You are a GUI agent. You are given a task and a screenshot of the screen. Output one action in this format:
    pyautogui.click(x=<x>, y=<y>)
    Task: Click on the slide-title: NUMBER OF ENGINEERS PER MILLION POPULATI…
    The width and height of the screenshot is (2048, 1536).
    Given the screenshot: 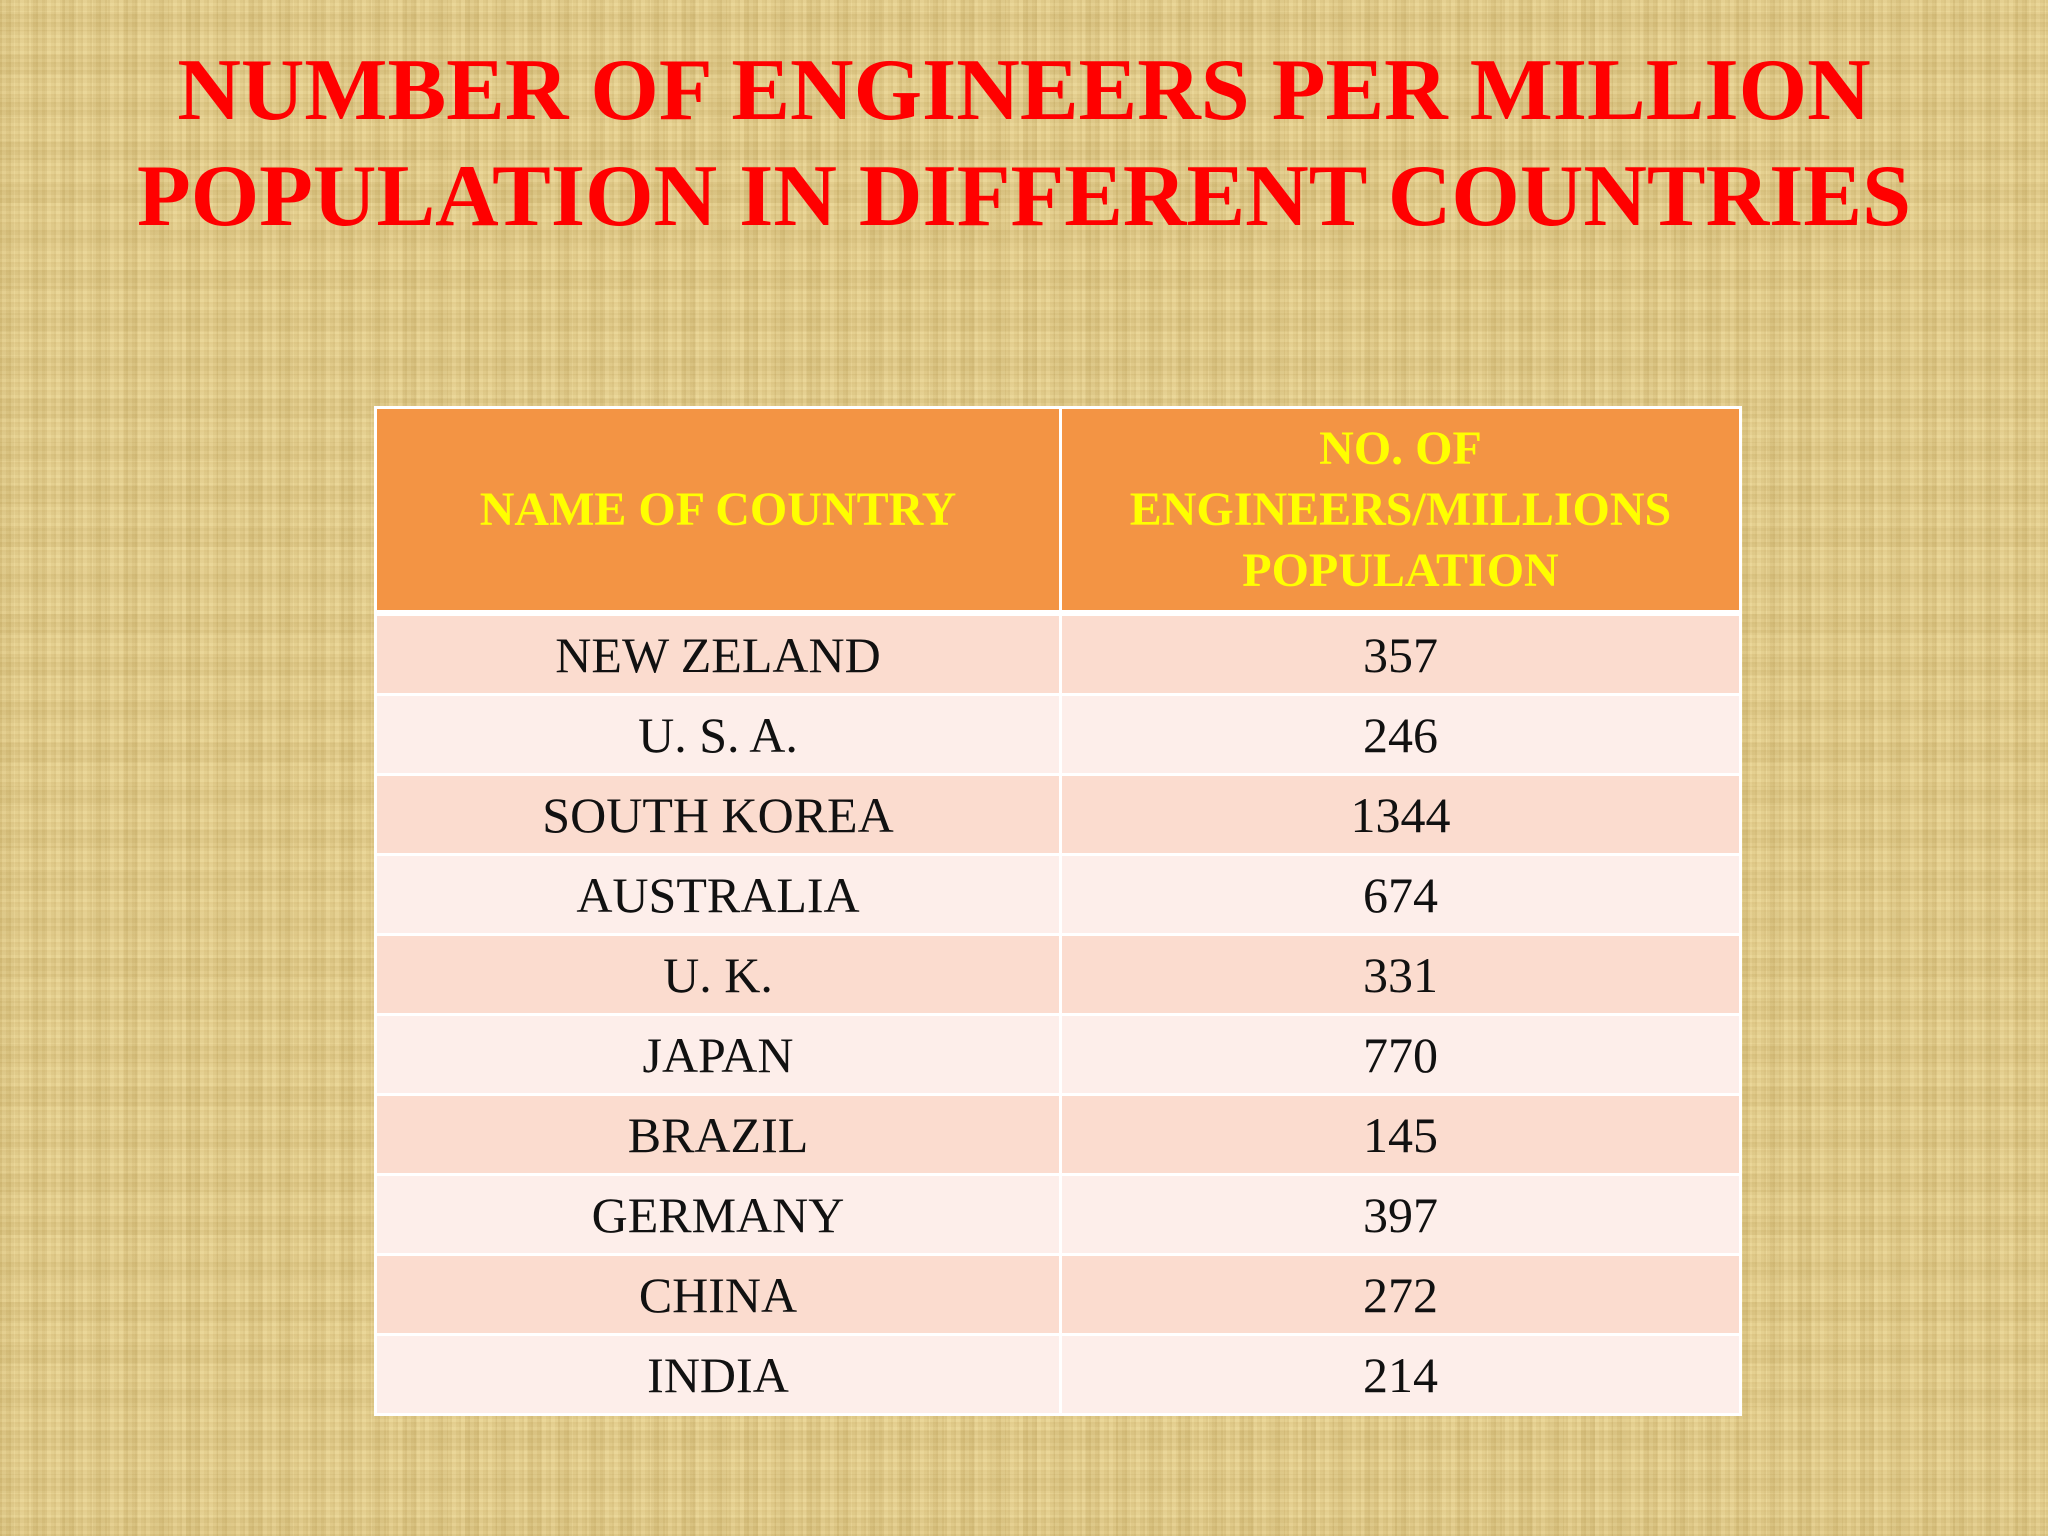 What is the action you would take?
    pyautogui.click(x=1024, y=143)
    